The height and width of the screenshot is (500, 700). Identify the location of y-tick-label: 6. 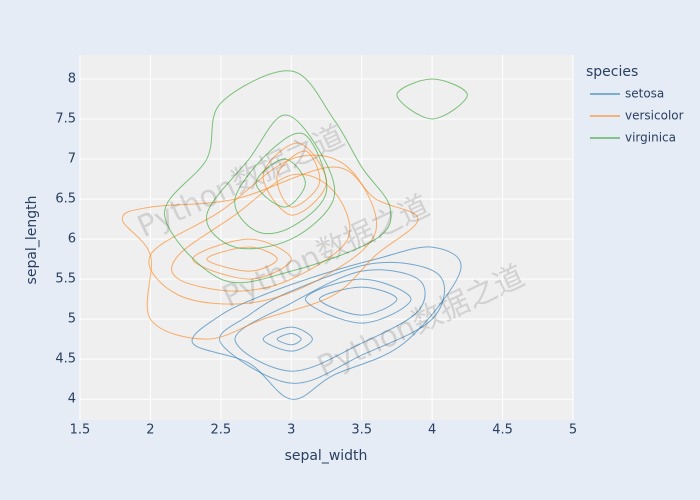
(72, 239).